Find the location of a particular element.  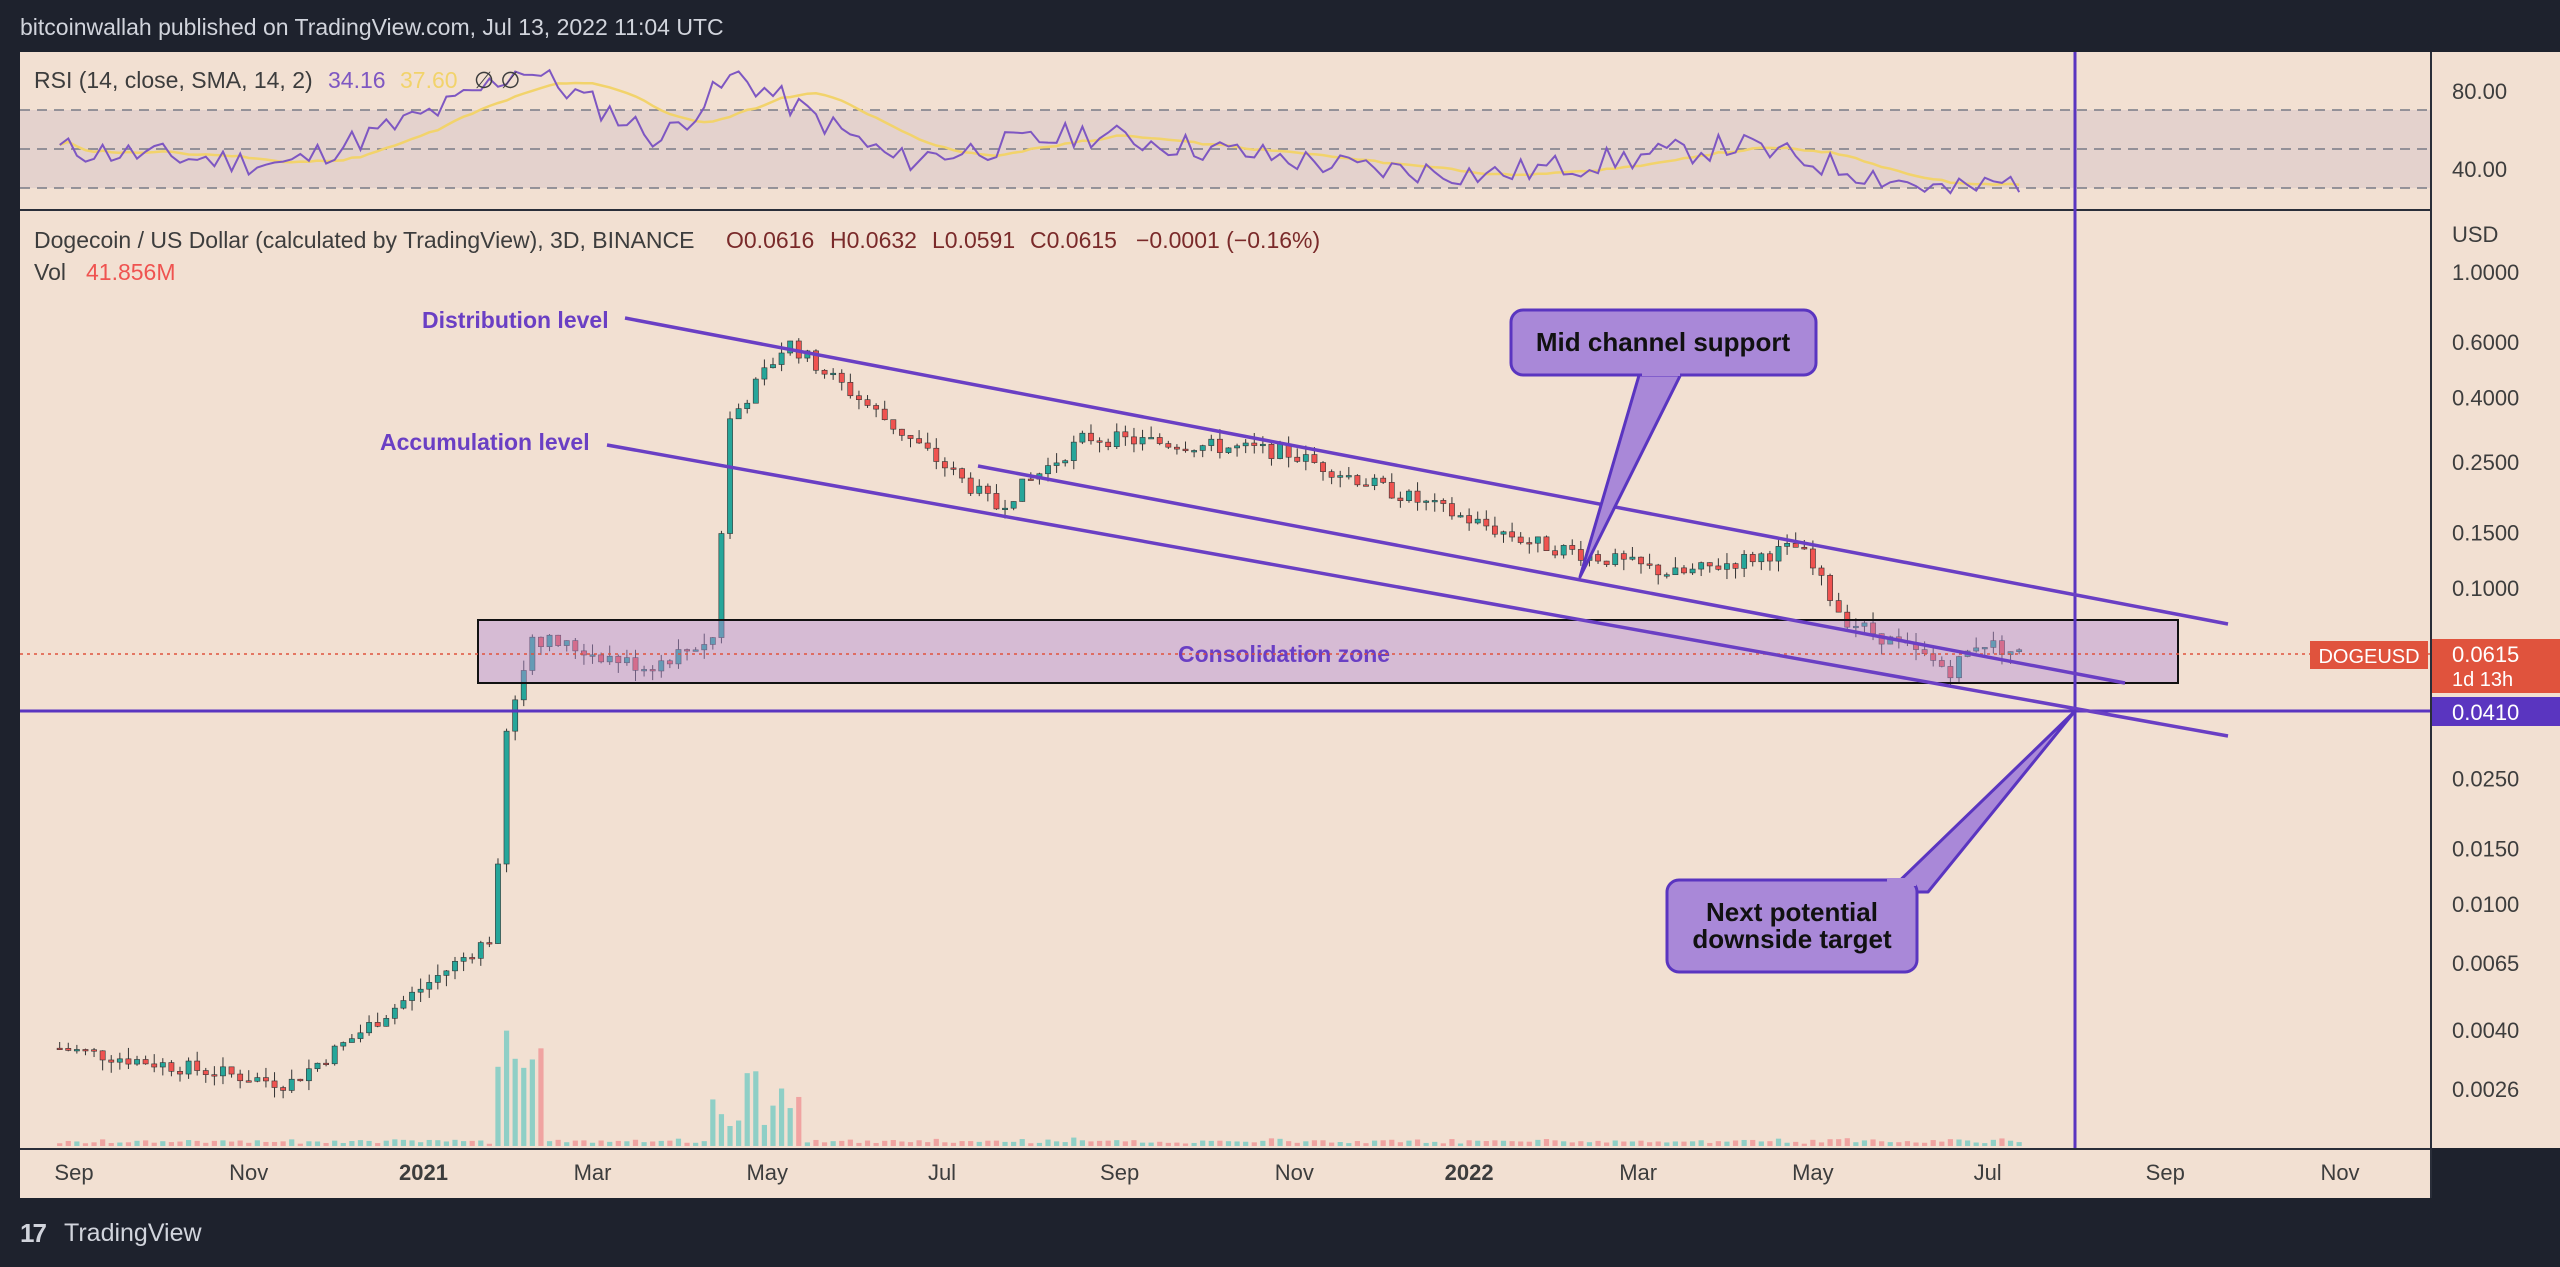

tradingview-logo-icon: 17 is located at coordinates (33, 1233).